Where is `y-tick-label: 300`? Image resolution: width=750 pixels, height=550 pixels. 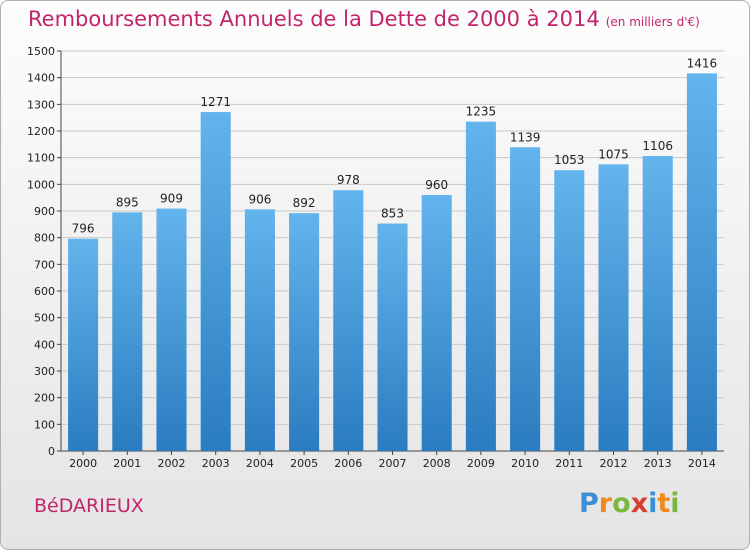
y-tick-label: 300 is located at coordinates (44, 371).